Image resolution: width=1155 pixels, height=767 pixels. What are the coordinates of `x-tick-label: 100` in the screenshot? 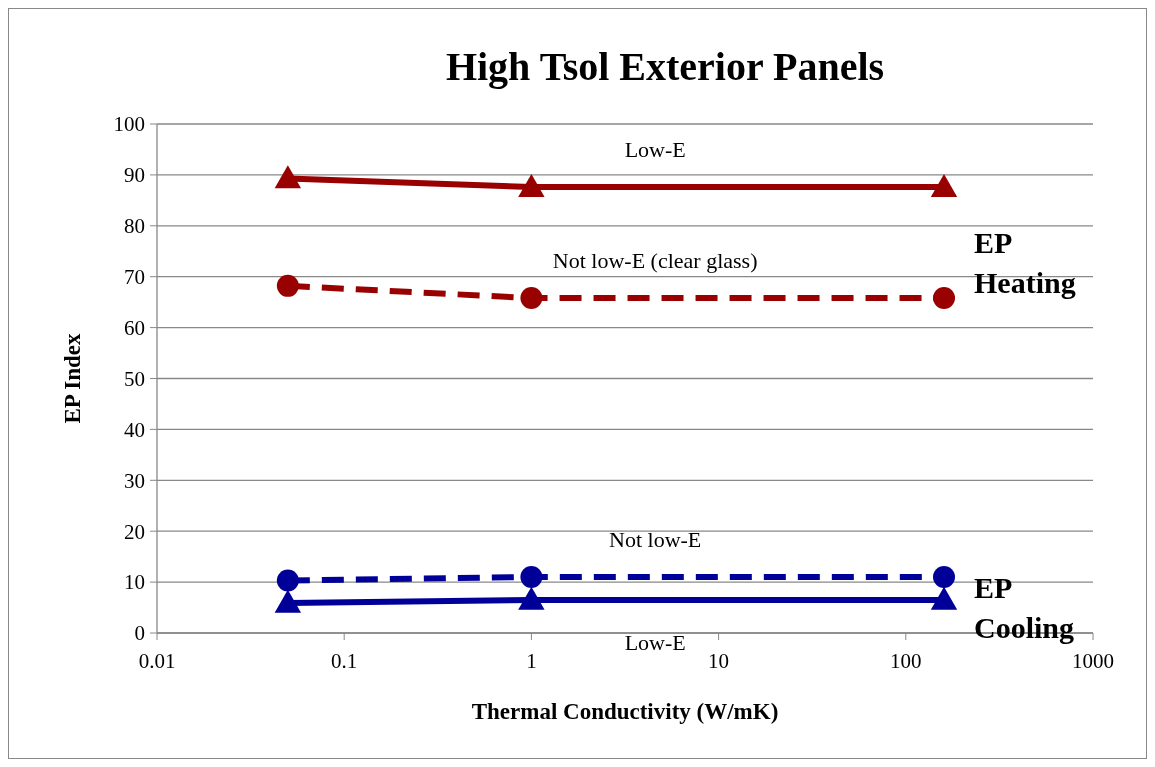 It's located at (906, 661).